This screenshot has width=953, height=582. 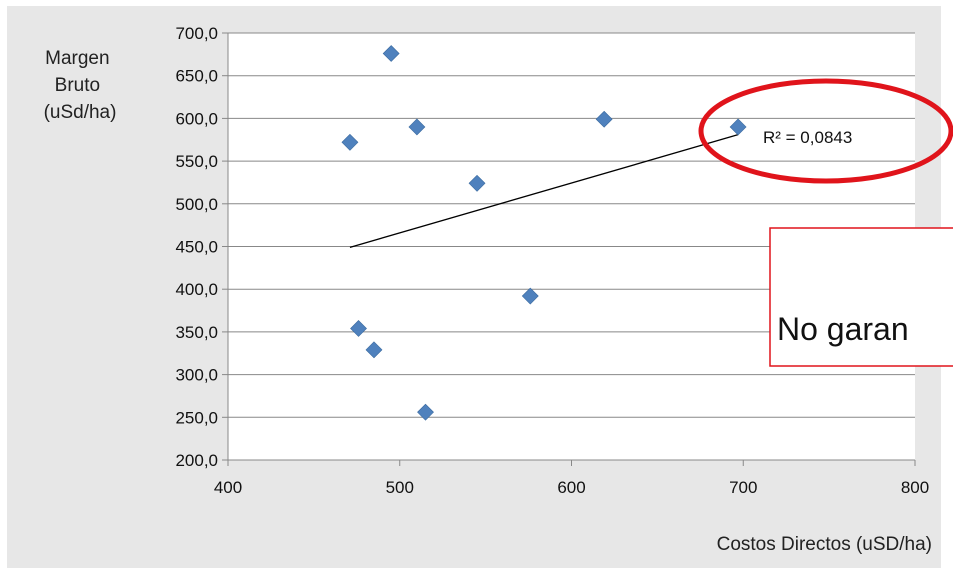 I want to click on callout-box: No garan, so click(x=861, y=297).